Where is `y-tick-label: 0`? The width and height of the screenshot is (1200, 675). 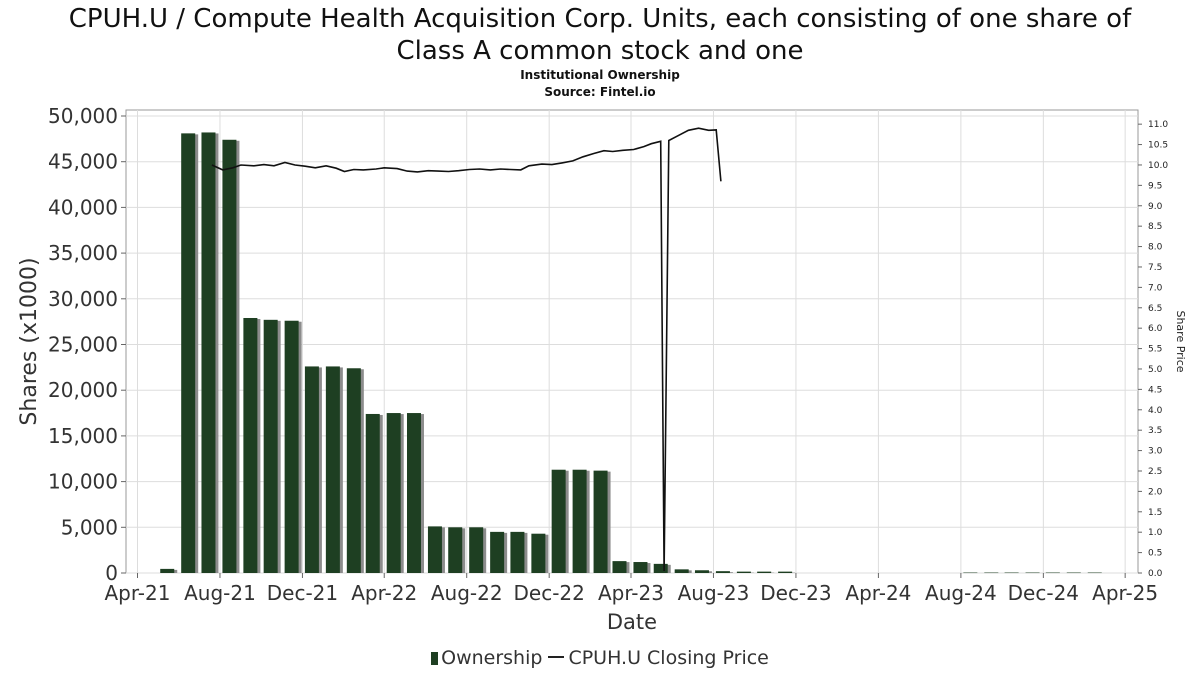
y-tick-label: 0 is located at coordinates (111, 573).